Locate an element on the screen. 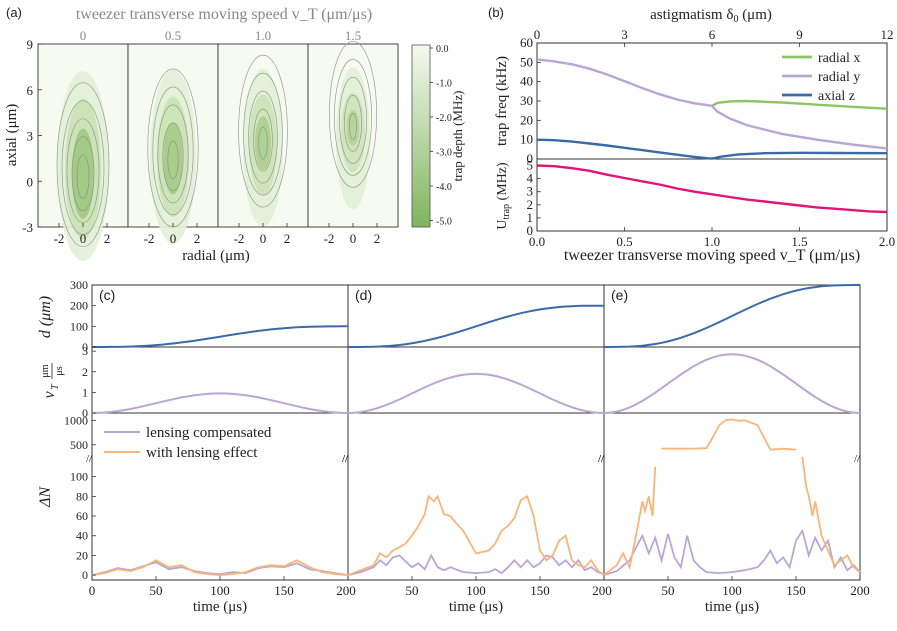 This screenshot has width=897, height=631. upper-y-tick-label: 10 is located at coordinates (526, 139).